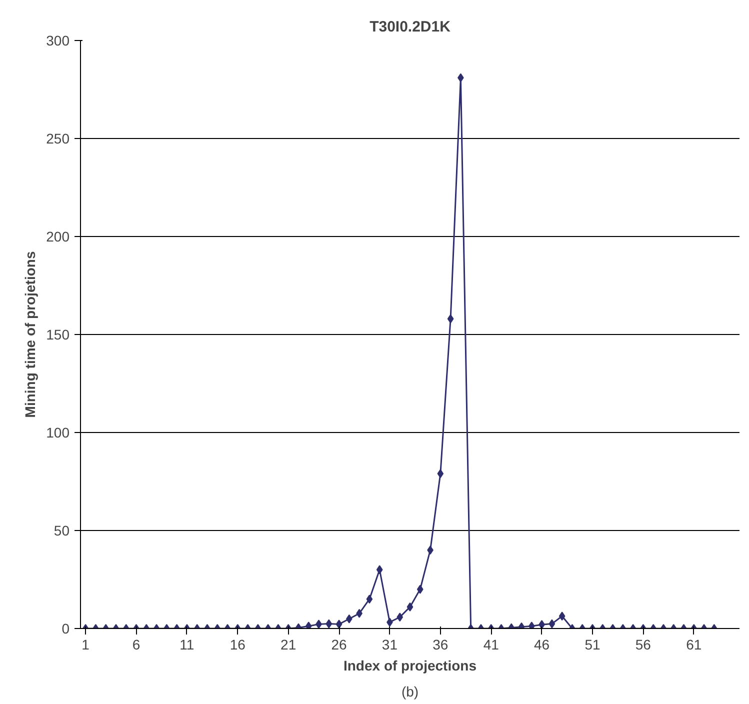  What do you see at coordinates (410, 27) in the screenshot?
I see `chart-title: T30I0.2D1K` at bounding box center [410, 27].